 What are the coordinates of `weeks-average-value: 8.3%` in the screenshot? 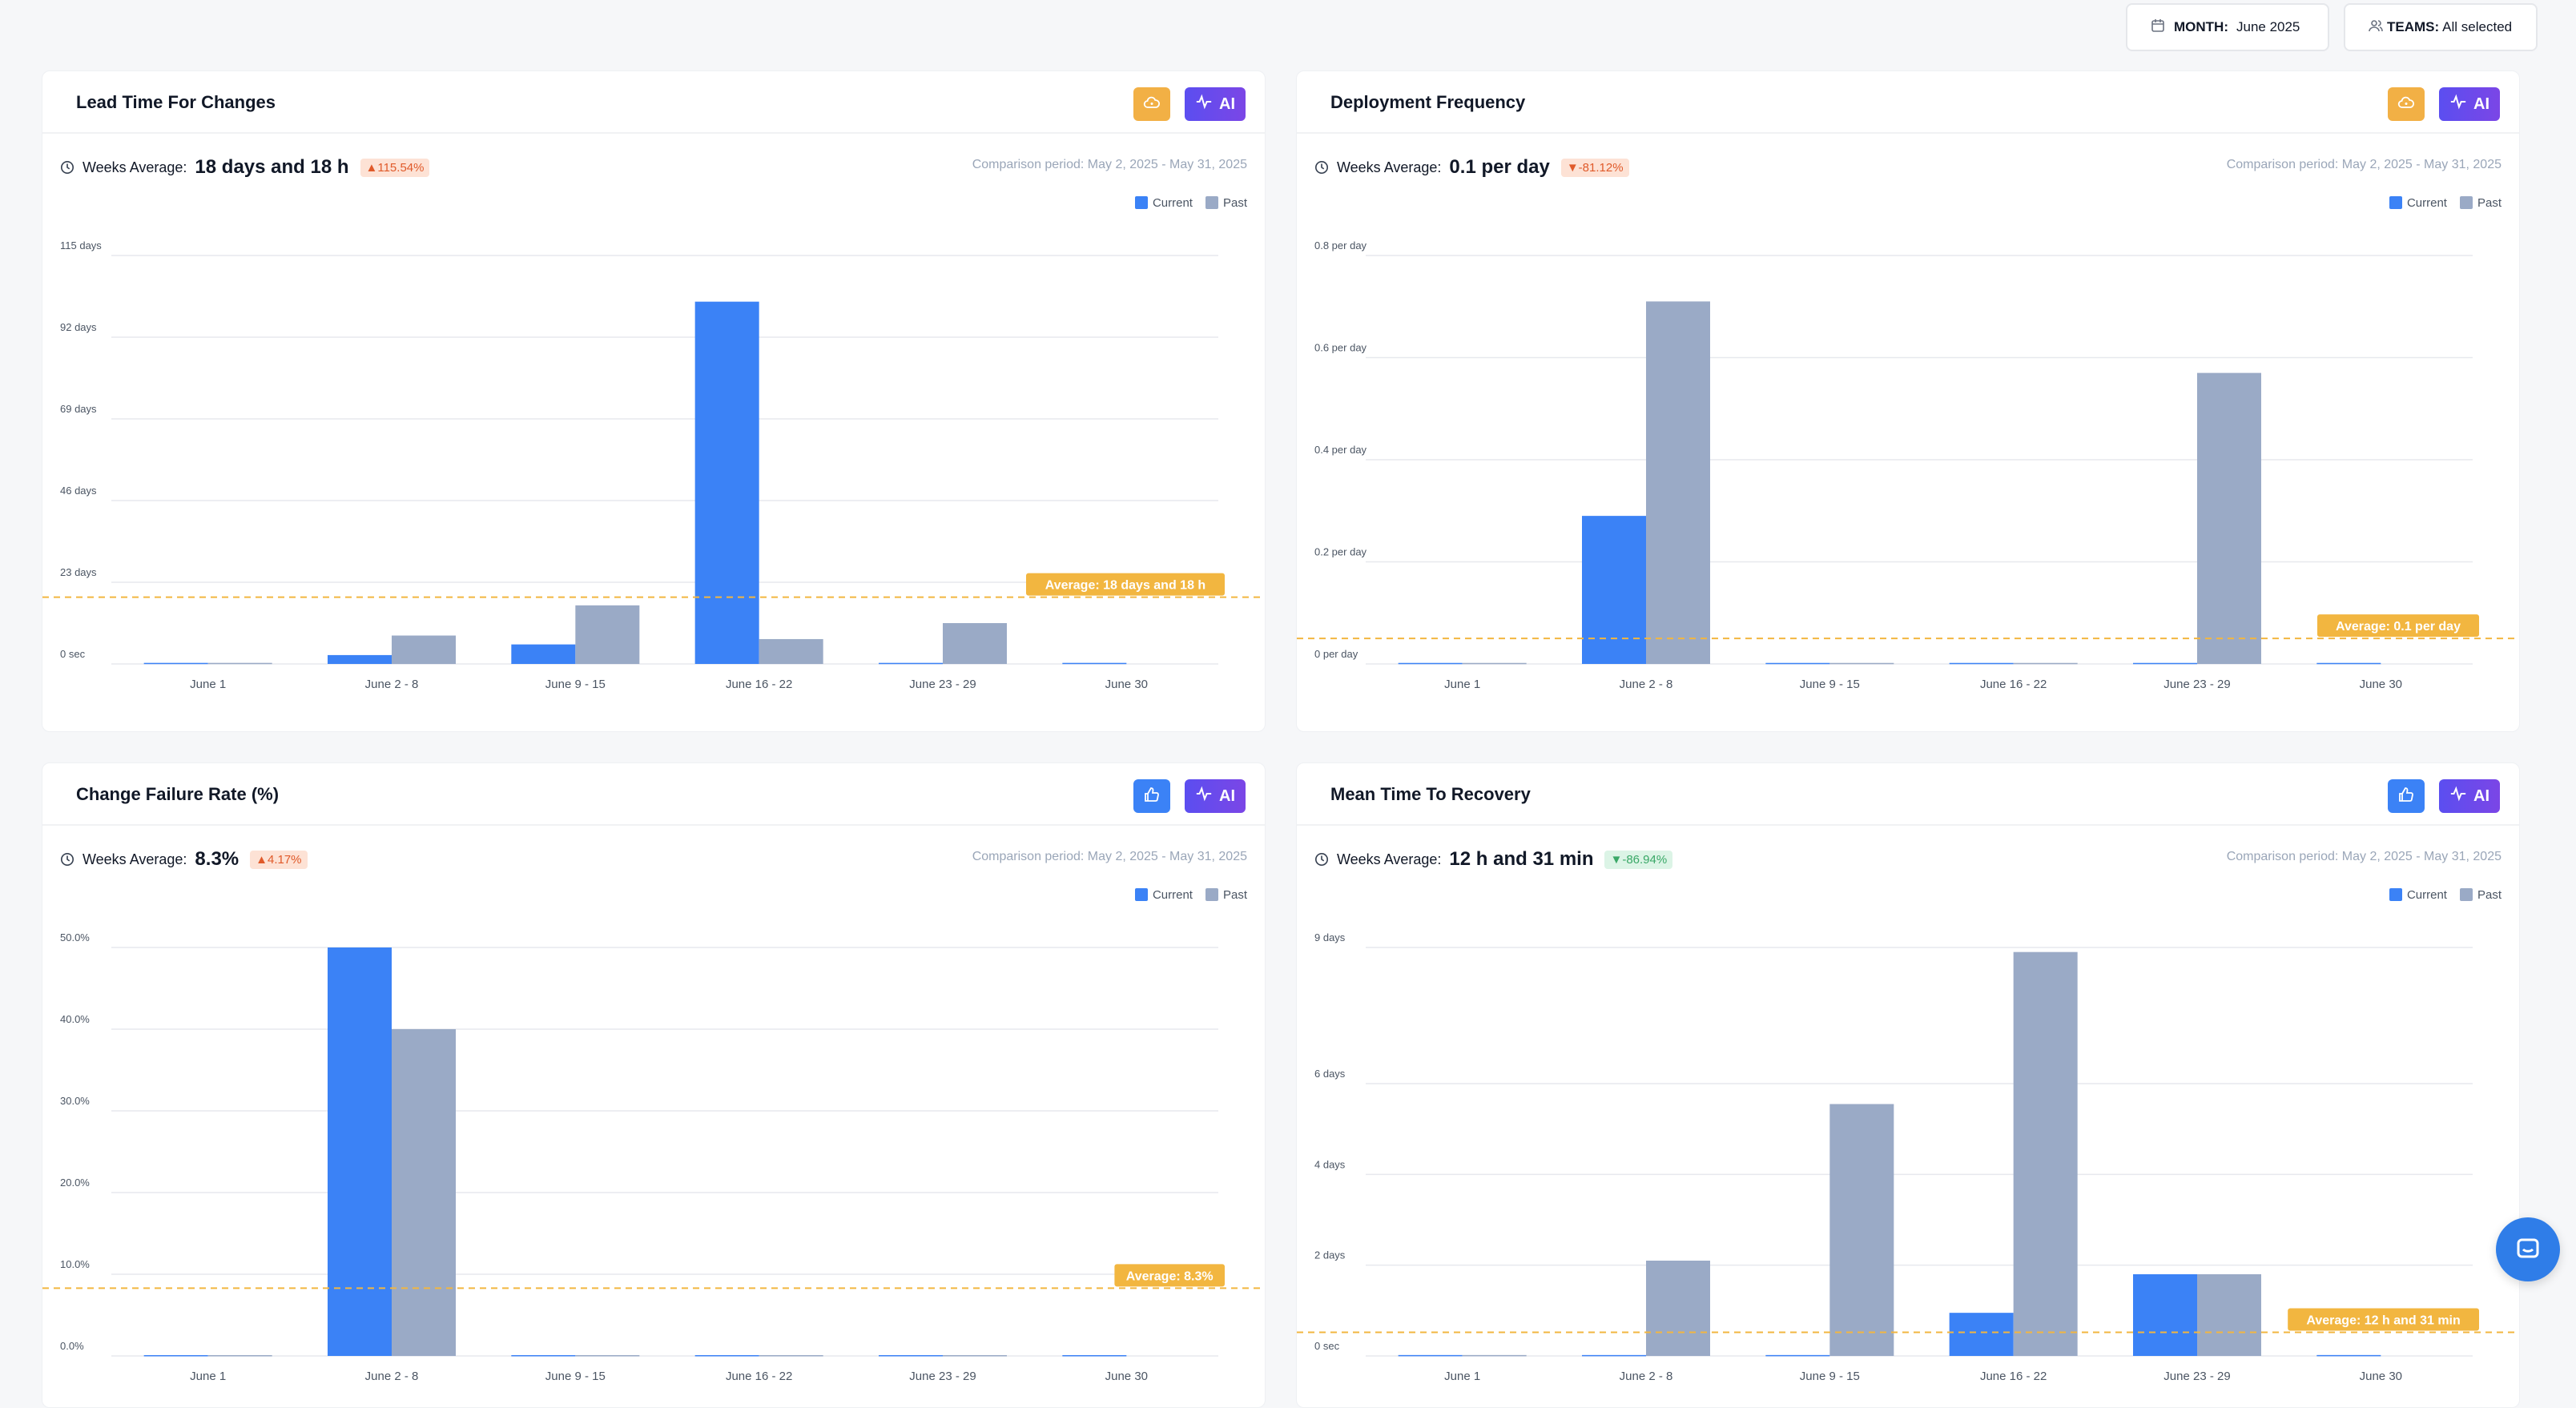 It's located at (217, 859).